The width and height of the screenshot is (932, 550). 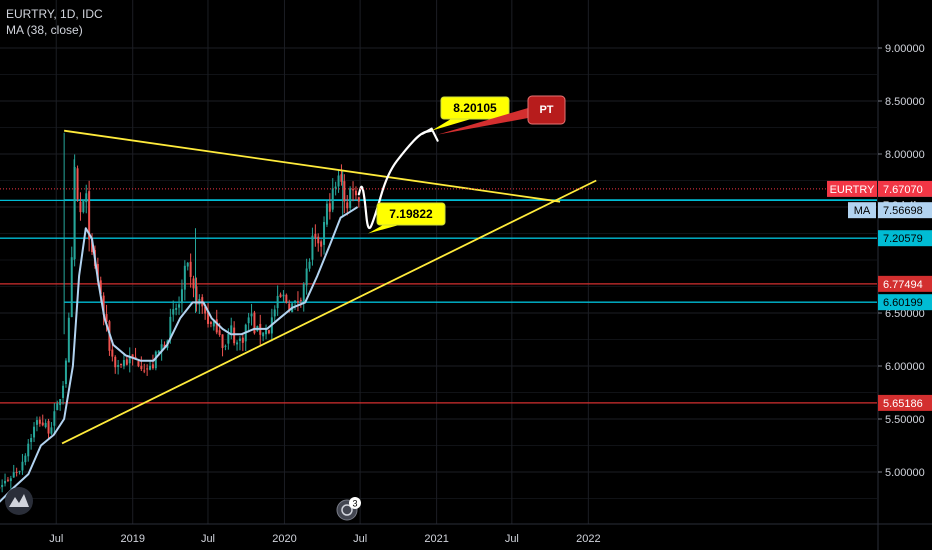 I want to click on dip-label-box, so click(x=411, y=214).